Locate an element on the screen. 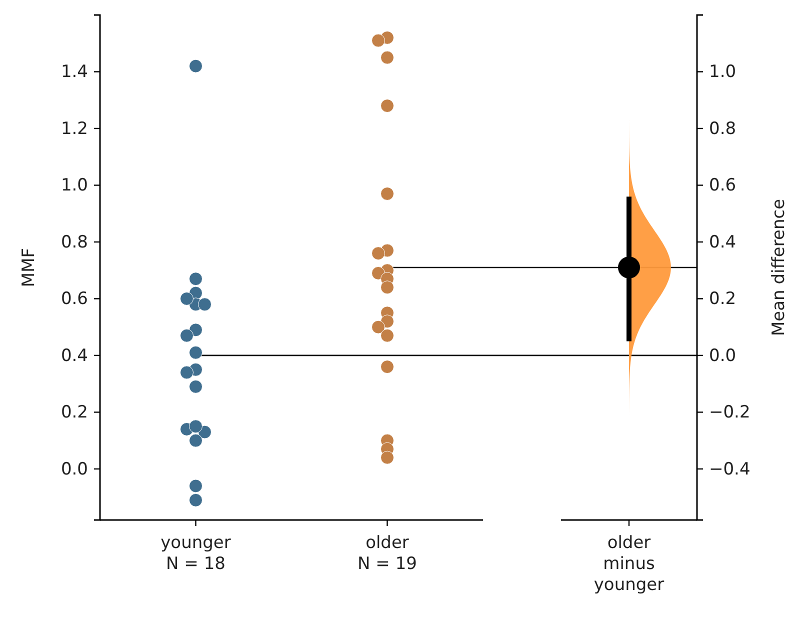 The width and height of the screenshot is (798, 619). x-tick-label: younger N = 18 is located at coordinates (195, 553).